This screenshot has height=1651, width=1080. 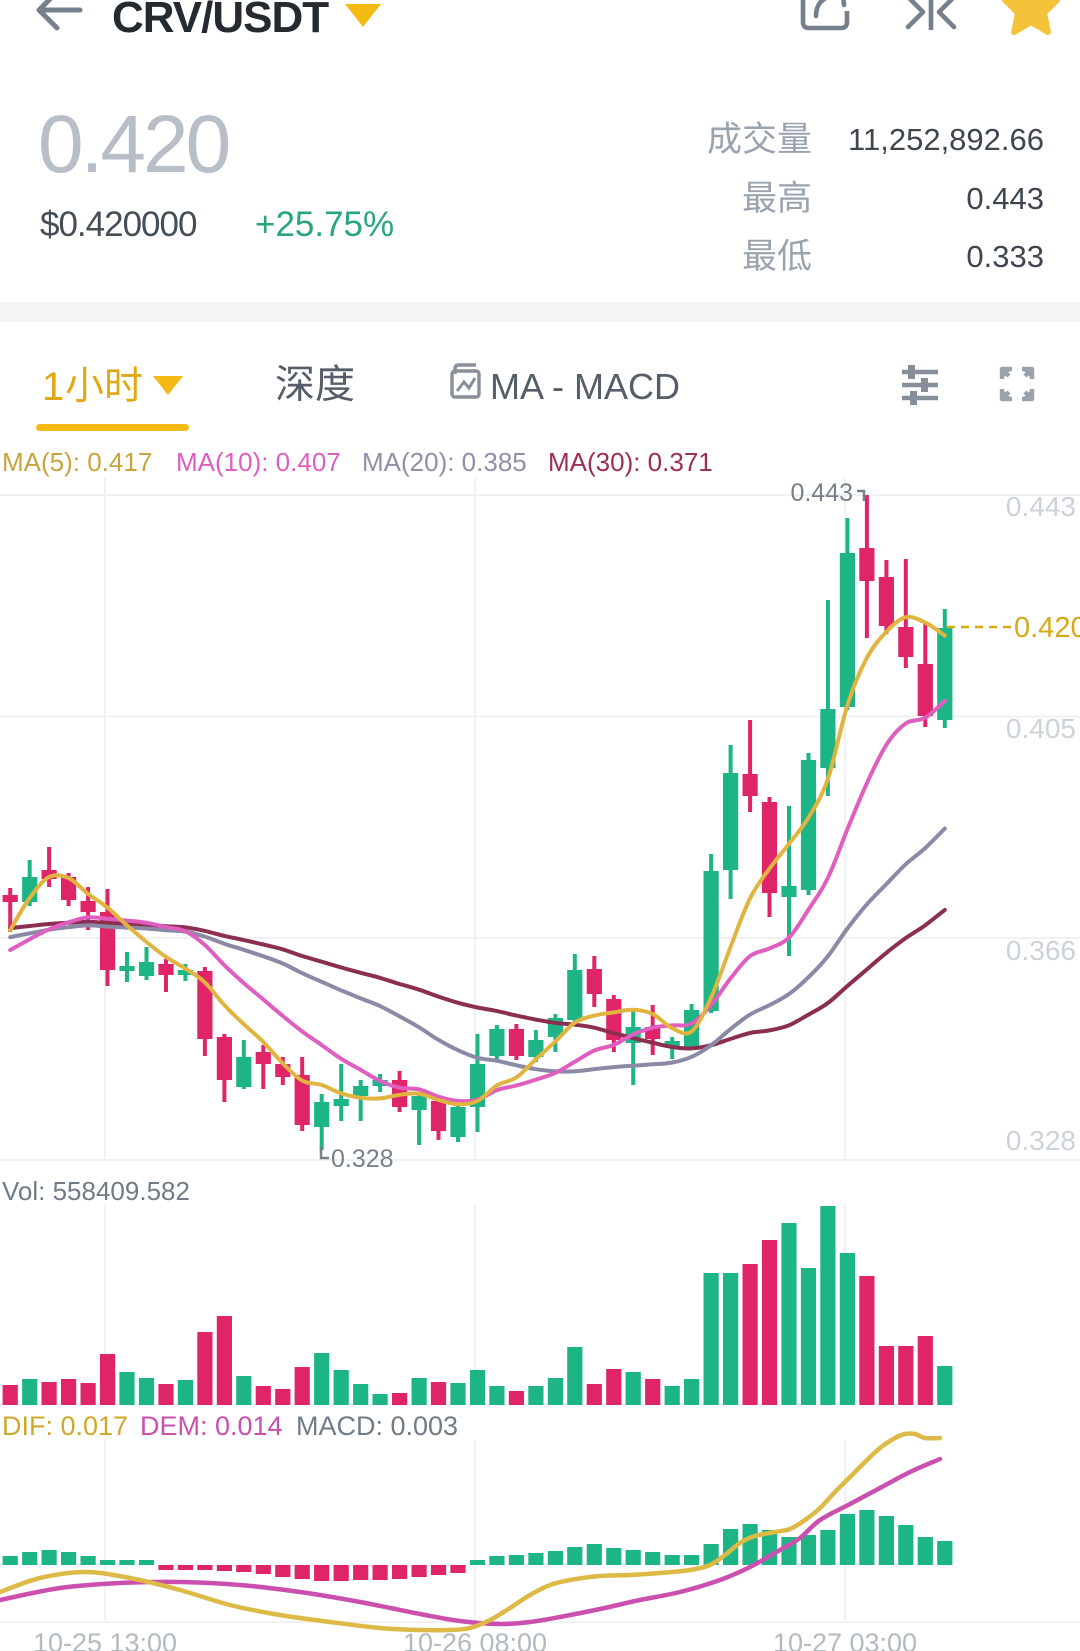 What do you see at coordinates (96, 1191) in the screenshot?
I see `svg-text: Vol: 558409.582` at bounding box center [96, 1191].